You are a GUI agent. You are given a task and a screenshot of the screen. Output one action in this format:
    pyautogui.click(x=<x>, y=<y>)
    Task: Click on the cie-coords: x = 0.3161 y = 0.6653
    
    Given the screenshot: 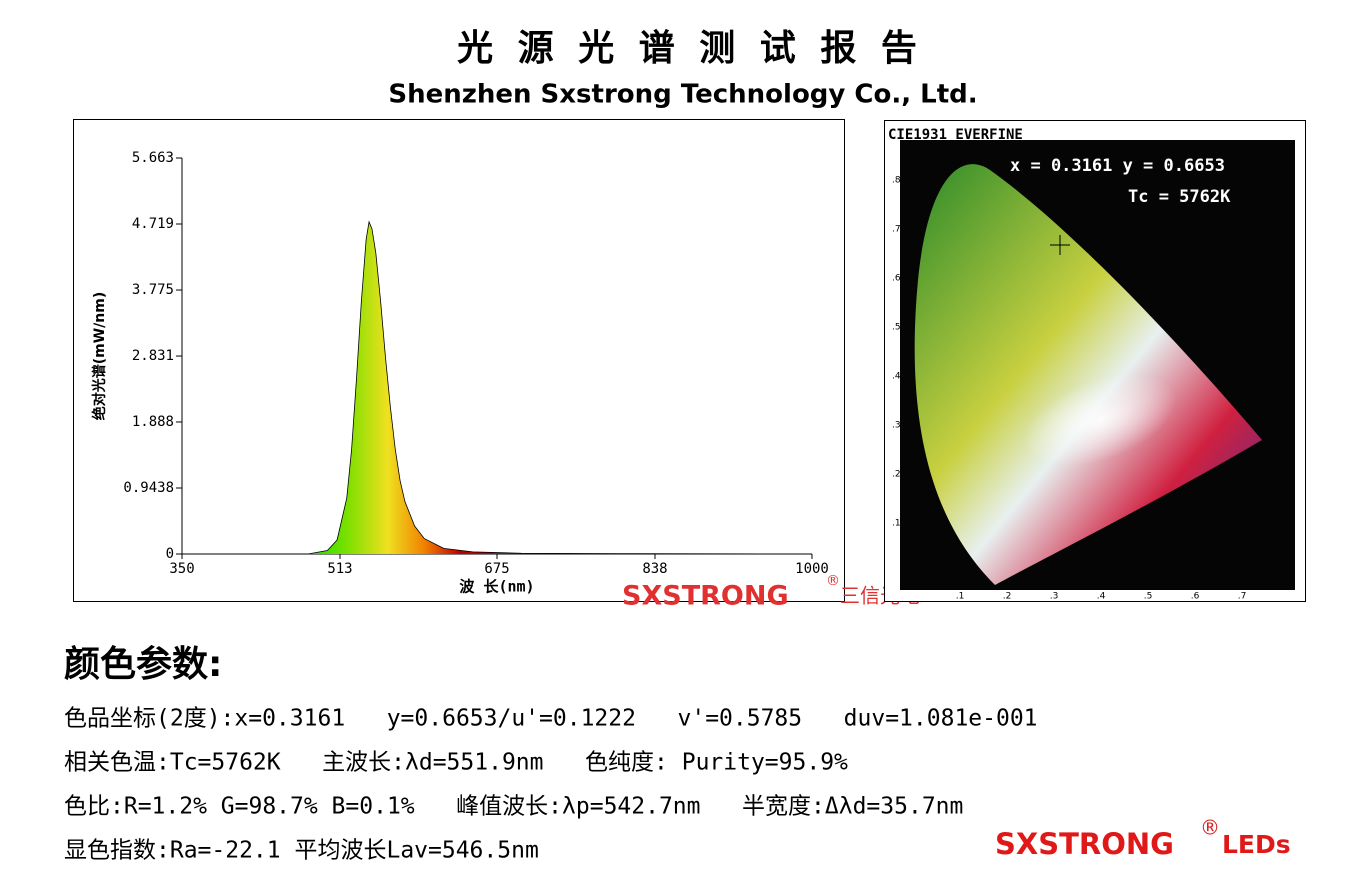 What is the action you would take?
    pyautogui.click(x=1117, y=166)
    